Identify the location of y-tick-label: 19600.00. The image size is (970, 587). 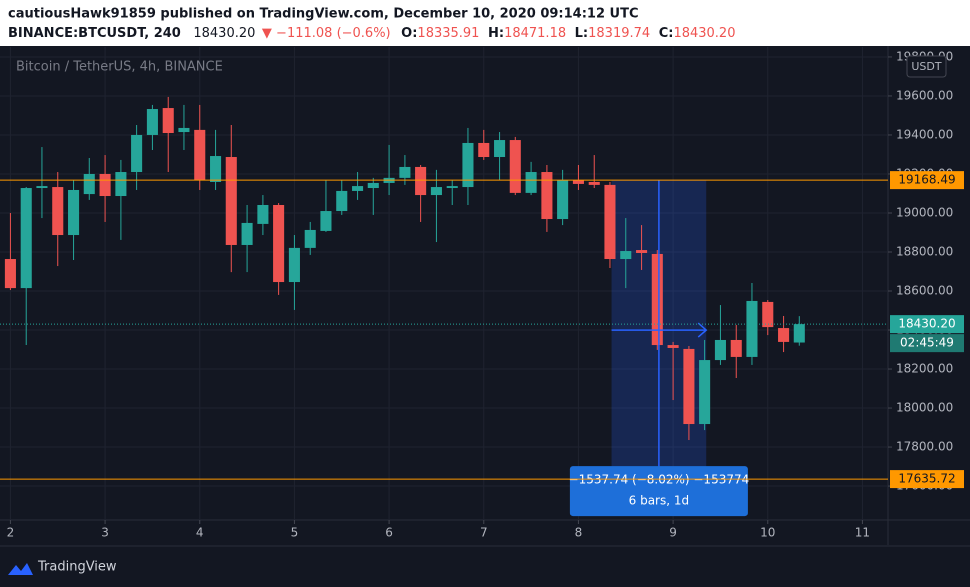
(924, 95).